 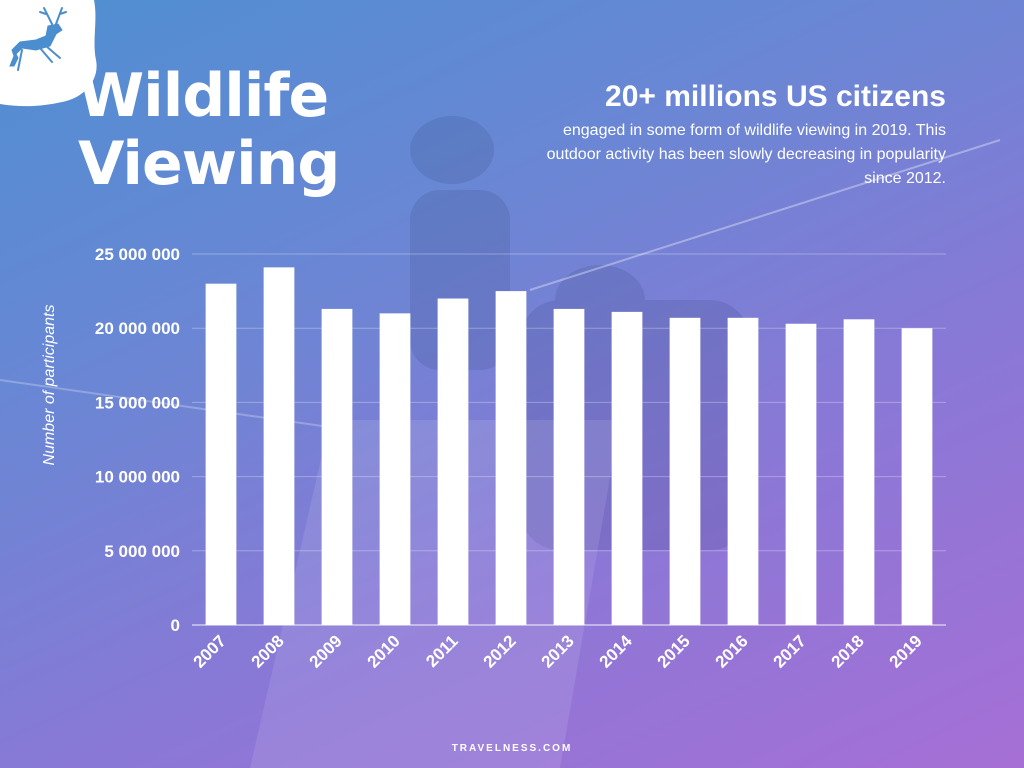 What do you see at coordinates (326, 651) in the screenshot?
I see `x-tick-label: 2009` at bounding box center [326, 651].